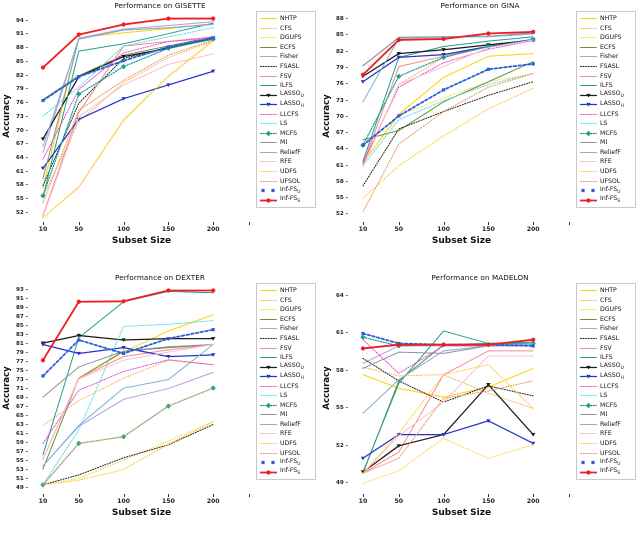 This screenshot has width=640, height=544. I want to click on legend-item-label: FSASL, so click(290, 66).